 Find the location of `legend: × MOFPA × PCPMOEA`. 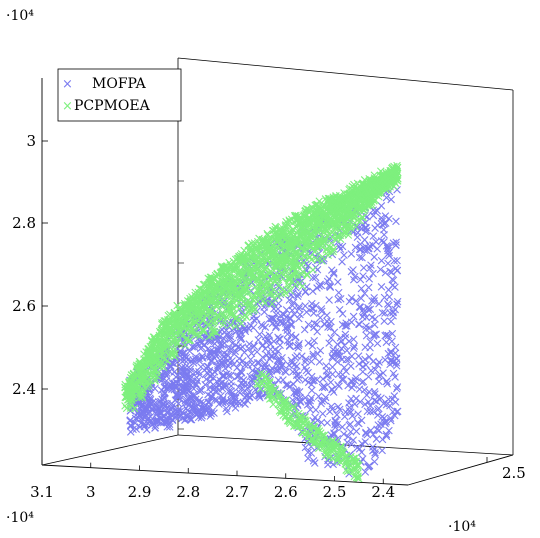

legend: × MOFPA × PCPMOEA is located at coordinates (119, 95).